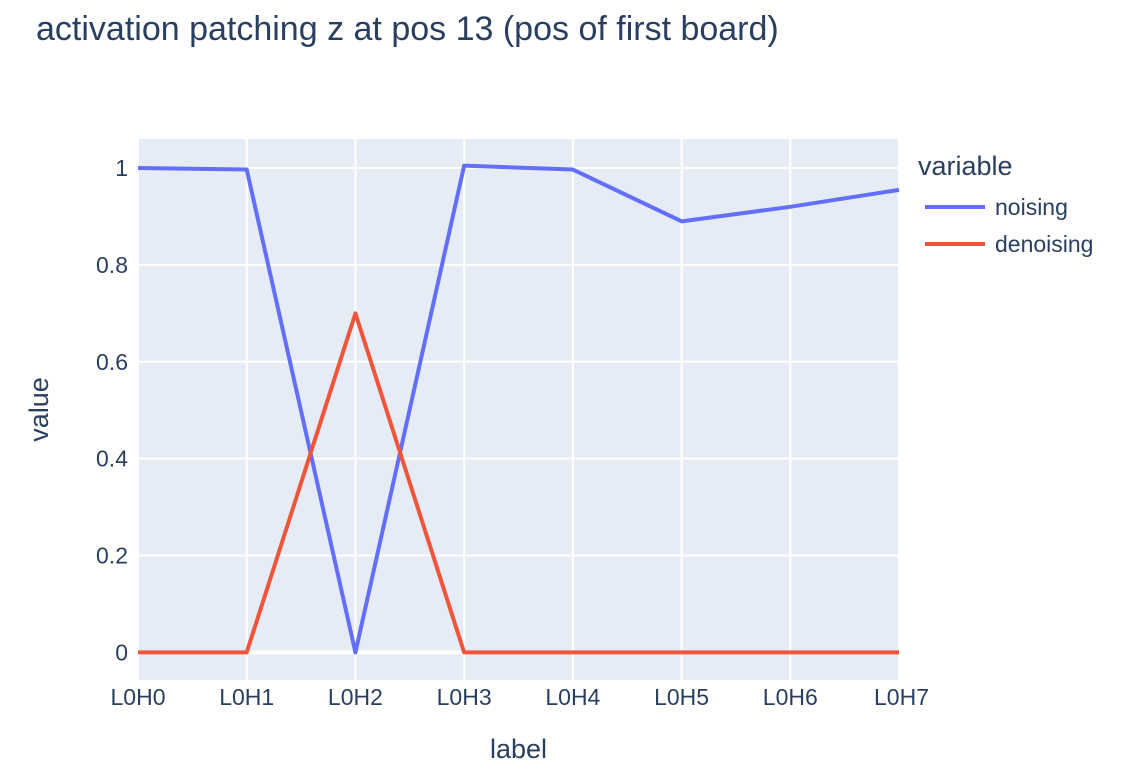 The image size is (1126, 784). What do you see at coordinates (121, 168) in the screenshot?
I see `y-tick-label: 1` at bounding box center [121, 168].